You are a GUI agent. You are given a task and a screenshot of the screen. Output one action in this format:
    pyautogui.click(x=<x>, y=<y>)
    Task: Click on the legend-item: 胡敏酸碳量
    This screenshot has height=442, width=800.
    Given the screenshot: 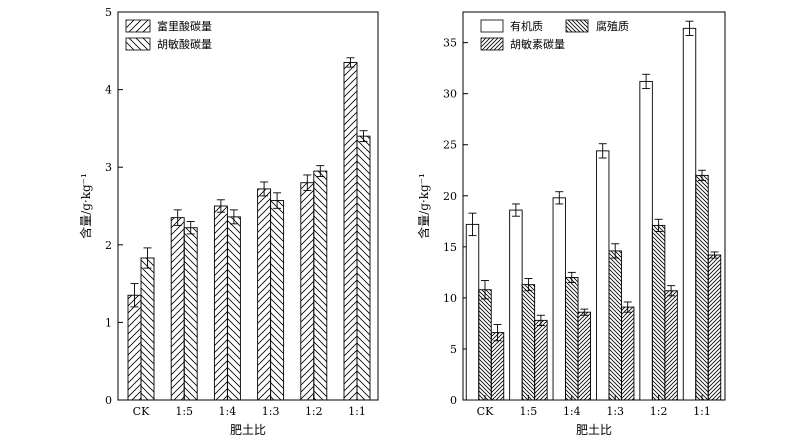 What is the action you would take?
    pyautogui.click(x=168, y=44)
    